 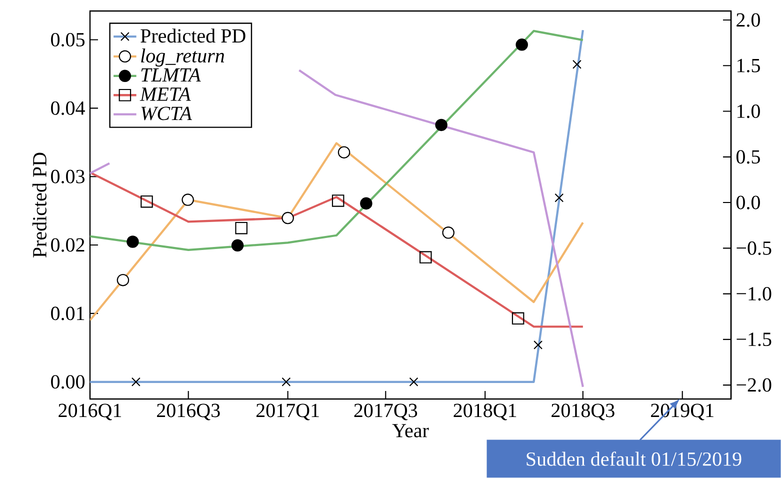 What do you see at coordinates (583, 412) in the screenshot?
I see `x-tick-label: 2018Q3` at bounding box center [583, 412].